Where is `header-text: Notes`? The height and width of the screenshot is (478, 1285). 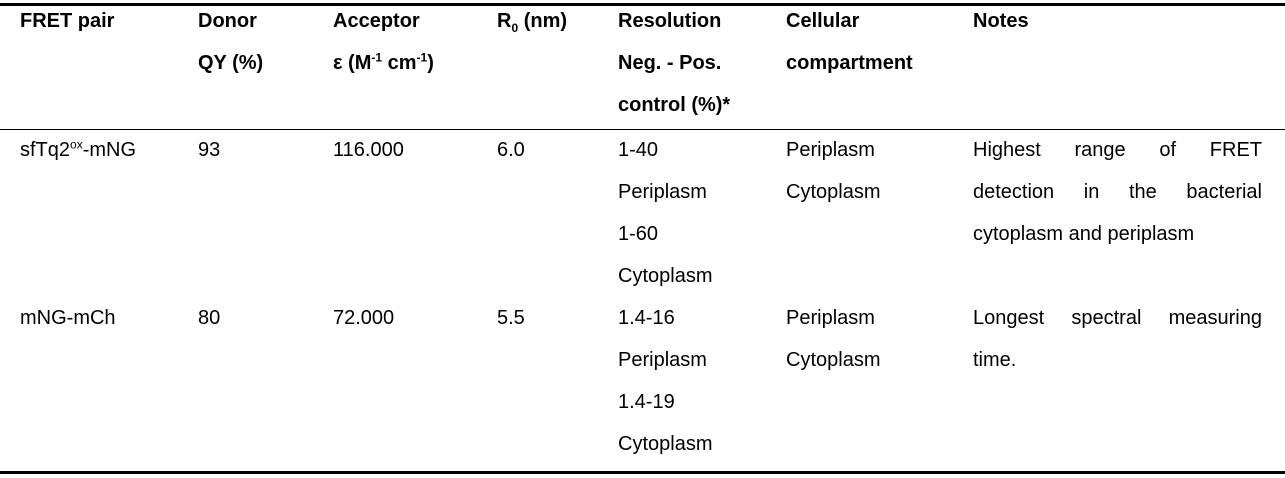
header-text: Notes is located at coordinates (1001, 21).